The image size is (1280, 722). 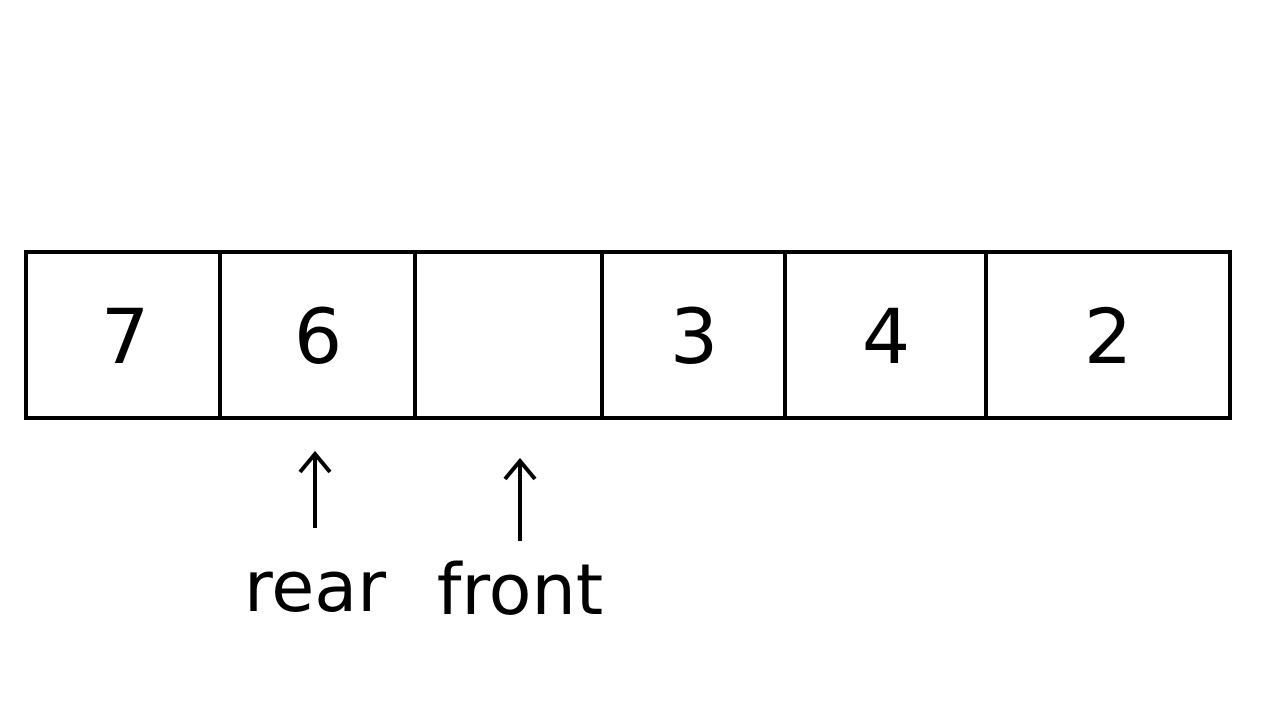 What do you see at coordinates (1106, 335) in the screenshot?
I see `queue-cell-5: 2` at bounding box center [1106, 335].